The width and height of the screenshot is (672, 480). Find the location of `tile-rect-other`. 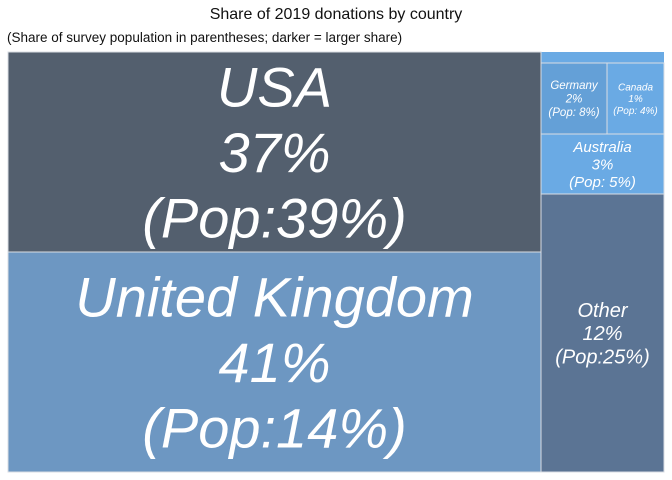

tile-rect-other is located at coordinates (602, 333).